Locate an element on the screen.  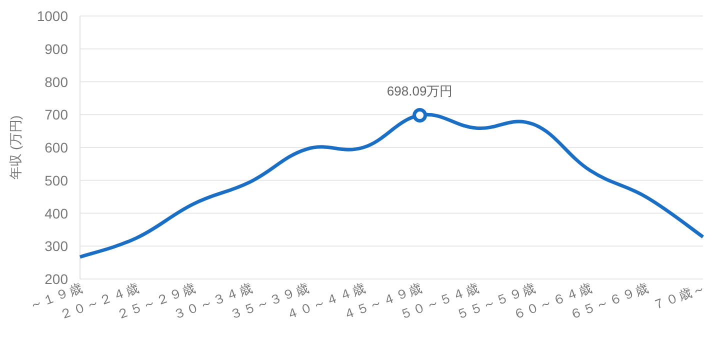
y-axis-title: 年収 (万円) is located at coordinates (15, 147).